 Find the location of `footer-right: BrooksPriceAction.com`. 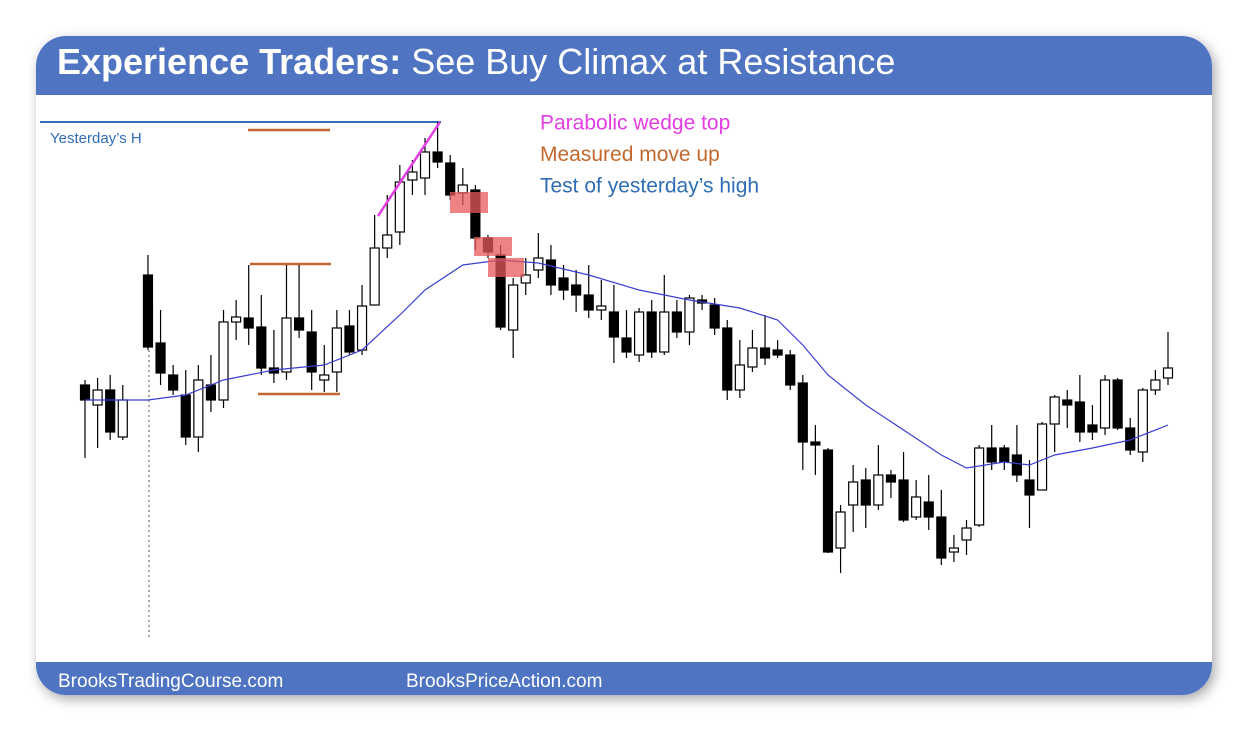

footer-right: BrooksPriceAction.com is located at coordinates (504, 681).